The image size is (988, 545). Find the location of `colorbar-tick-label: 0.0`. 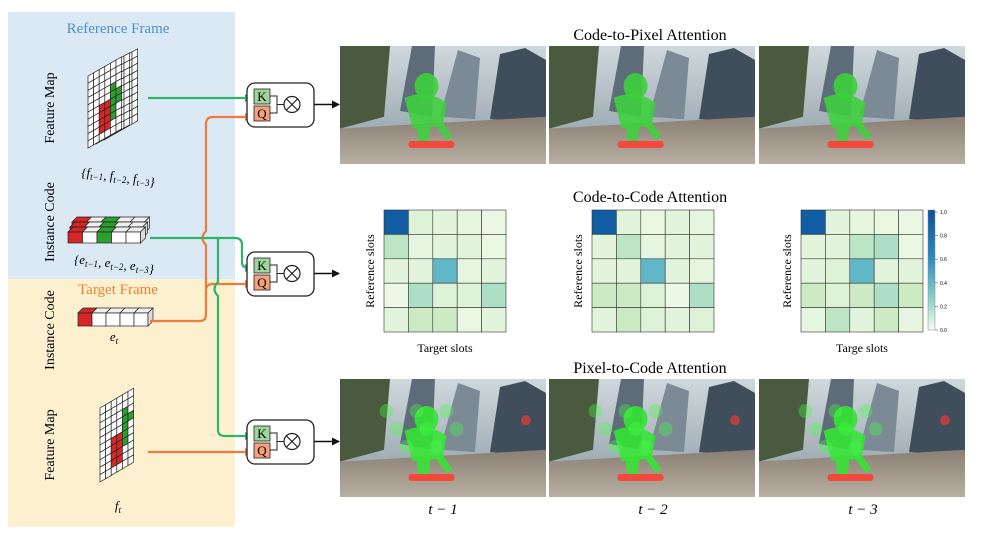

colorbar-tick-label: 0.0 is located at coordinates (943, 331).